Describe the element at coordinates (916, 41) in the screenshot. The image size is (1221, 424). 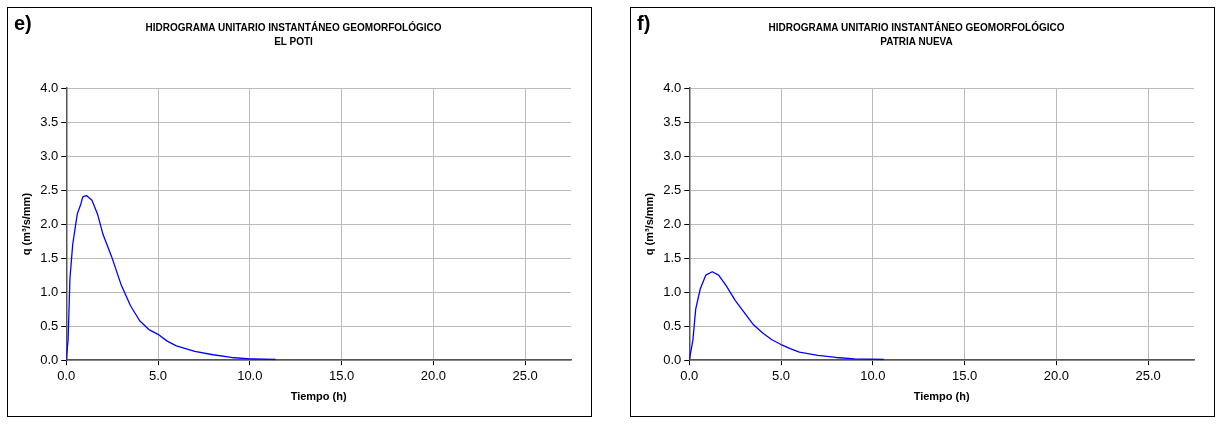
I see `chart-subtitle: PATRIA NUEVA` at that location.